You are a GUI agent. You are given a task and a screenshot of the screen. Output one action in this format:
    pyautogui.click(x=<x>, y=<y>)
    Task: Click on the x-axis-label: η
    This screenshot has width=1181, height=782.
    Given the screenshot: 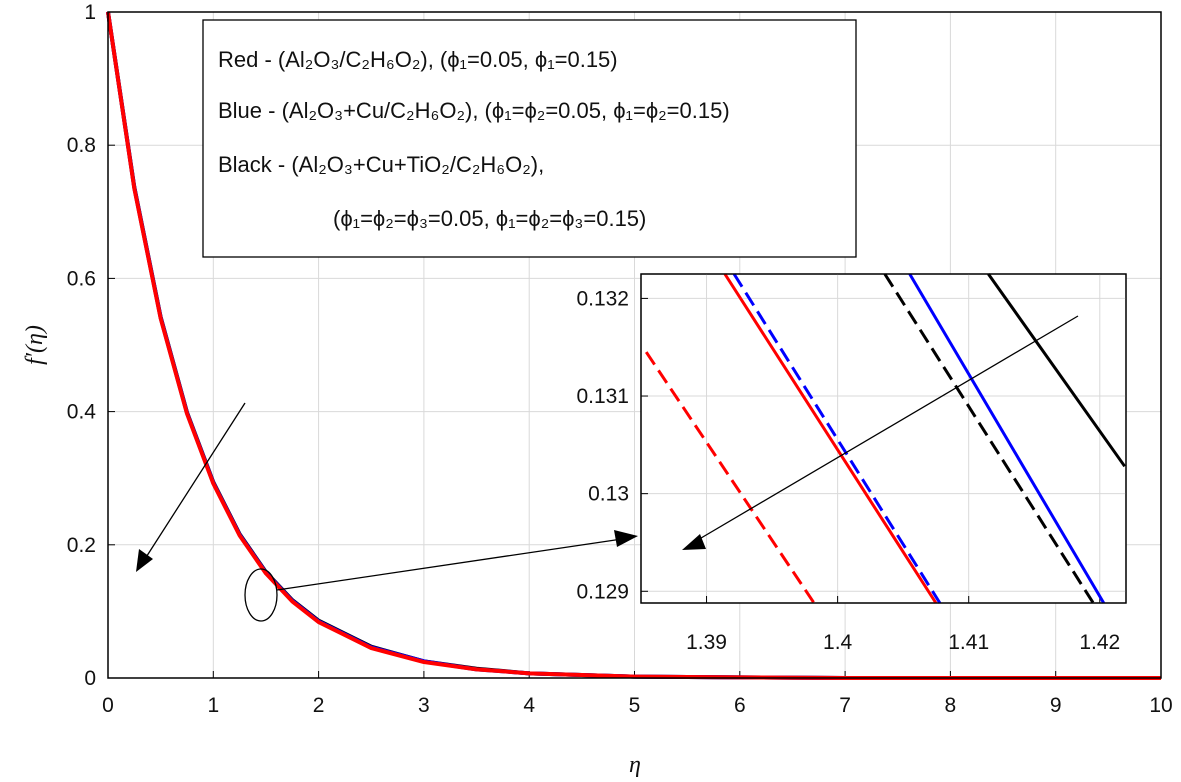 What is the action you would take?
    pyautogui.click(x=635, y=765)
    